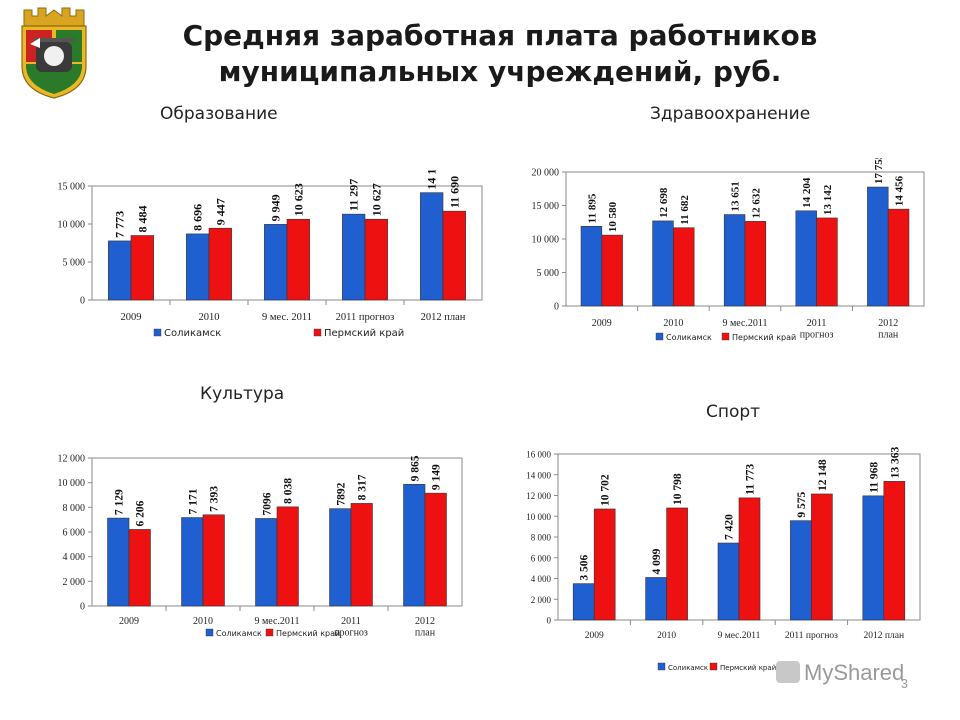 The width and height of the screenshot is (960, 720). What do you see at coordinates (736, 196) in the screenshot?
I see `data-label: 13 651` at bounding box center [736, 196].